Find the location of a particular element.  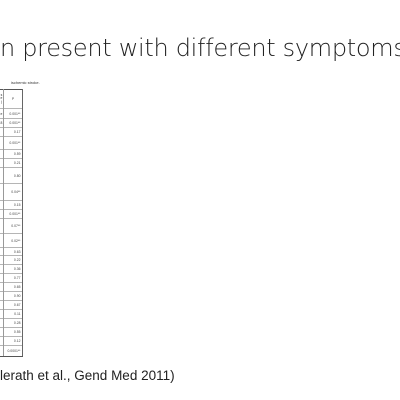

table-caption: ischemic stroke. is located at coordinates (25, 82).